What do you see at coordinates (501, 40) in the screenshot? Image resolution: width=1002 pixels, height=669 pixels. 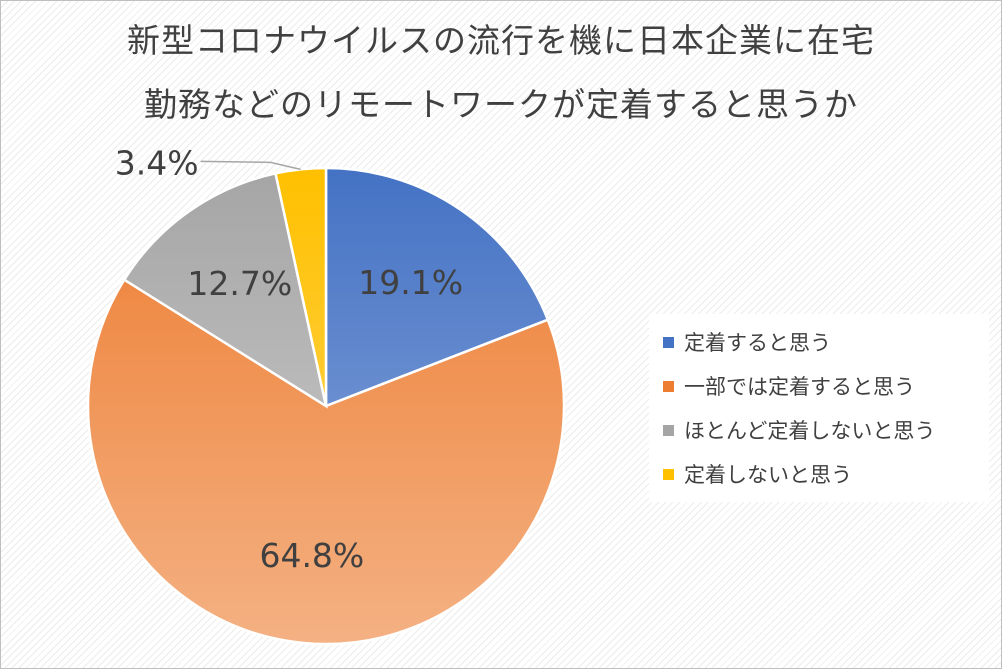 I see `chart-title-line-1: 新型コロナウイルスの流行を機に日本企業に在宅` at bounding box center [501, 40].